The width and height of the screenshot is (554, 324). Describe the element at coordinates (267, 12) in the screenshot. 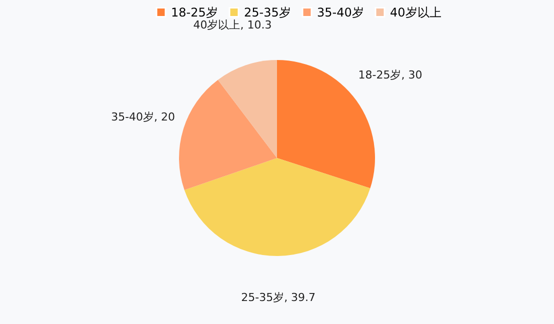

I see `legend-label: 25-35岁` at that location.